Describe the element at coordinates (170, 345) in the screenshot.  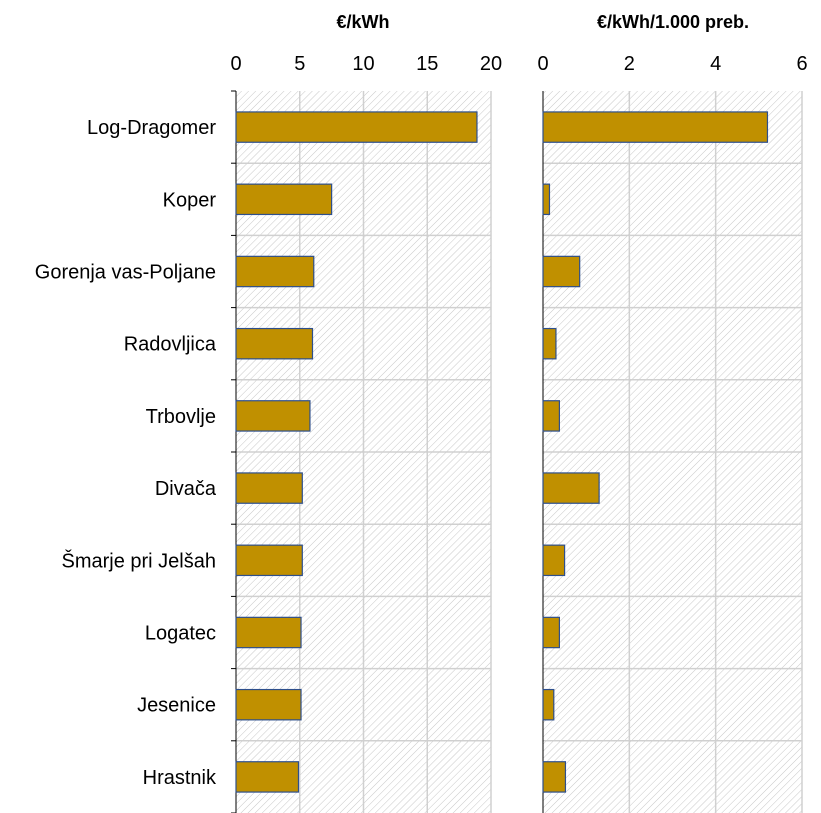
I see `category-label: Radovljica` at that location.